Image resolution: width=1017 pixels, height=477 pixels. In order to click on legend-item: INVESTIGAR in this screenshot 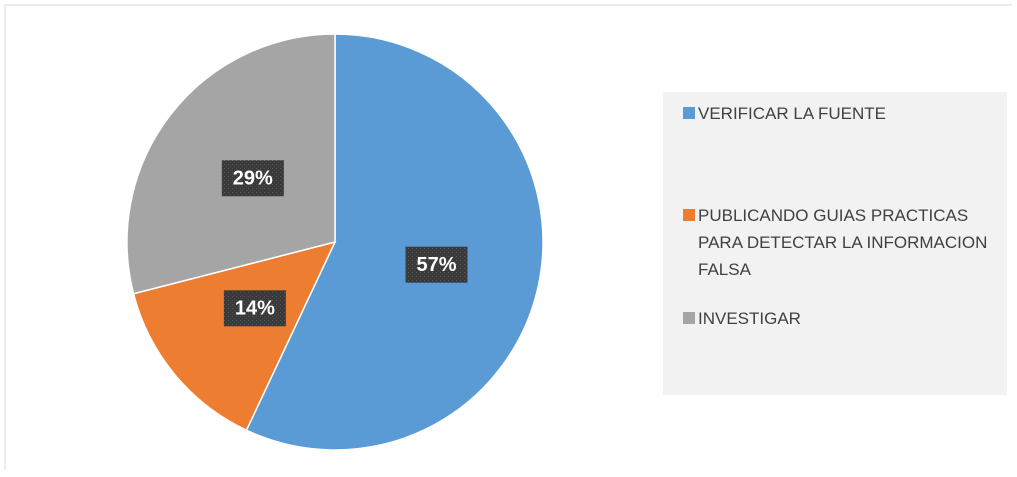, I will do `click(843, 318)`.